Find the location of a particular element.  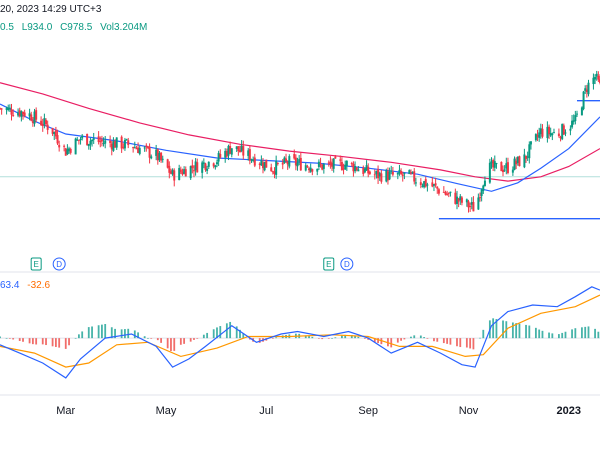

time-axis: Mar May Jul Sep Nov 2023 is located at coordinates (318, 411).